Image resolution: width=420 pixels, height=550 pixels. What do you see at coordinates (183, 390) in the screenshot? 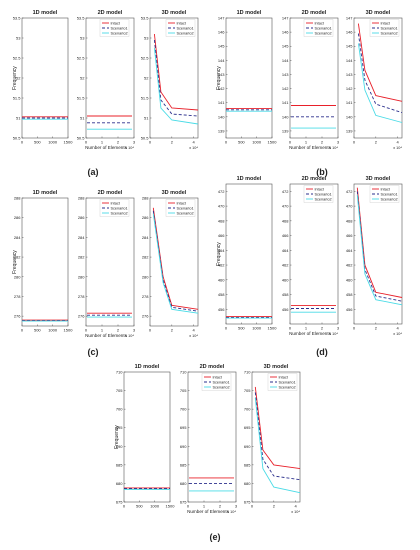
I see `y-tick-label: 705` at bounding box center [183, 390].